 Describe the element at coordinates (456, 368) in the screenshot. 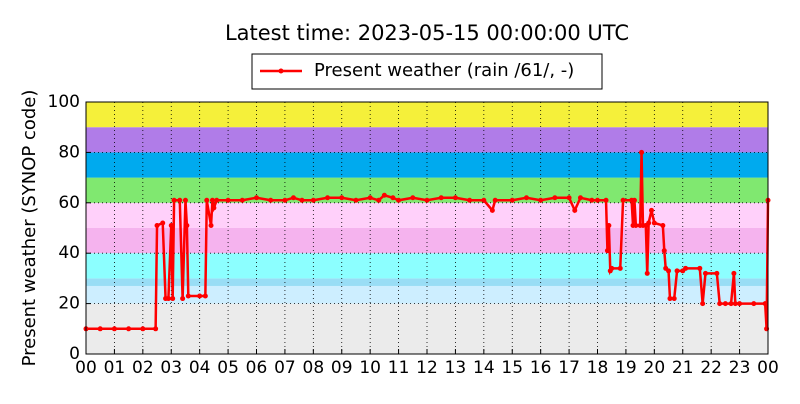

I see `x-tick-label: 13` at that location.